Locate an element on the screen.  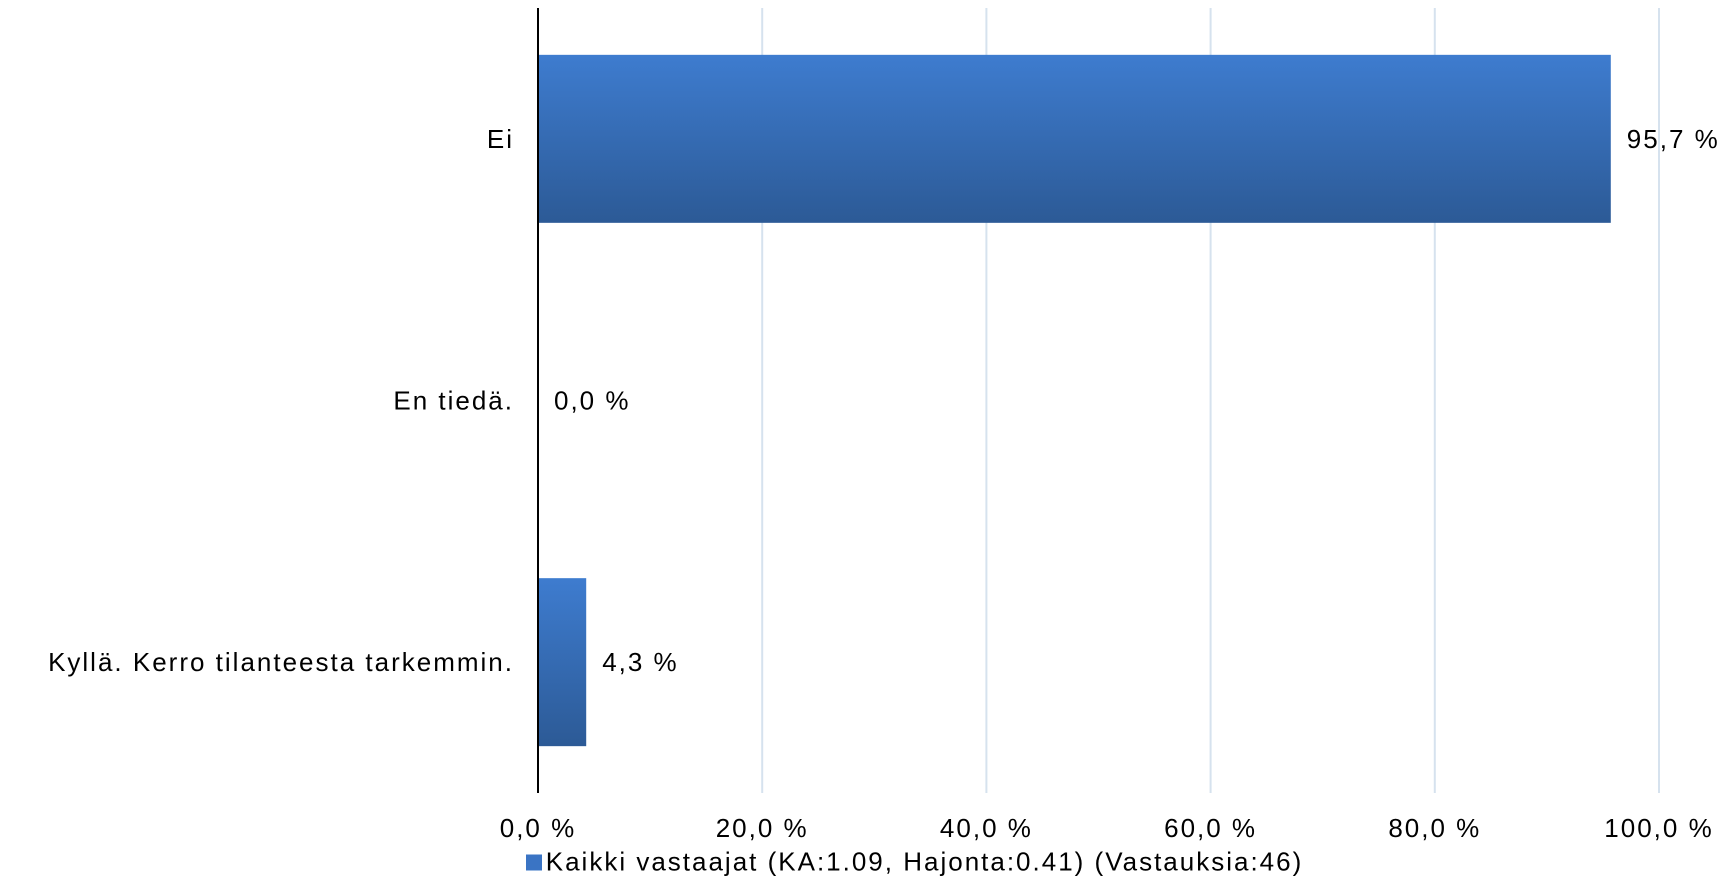
x-tick-label-2: 40,0 % is located at coordinates (986, 828).